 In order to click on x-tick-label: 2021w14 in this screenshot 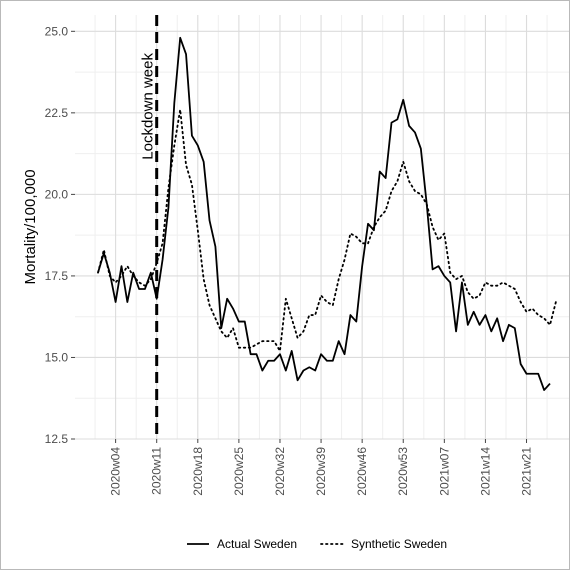, I will do `click(485, 471)`.